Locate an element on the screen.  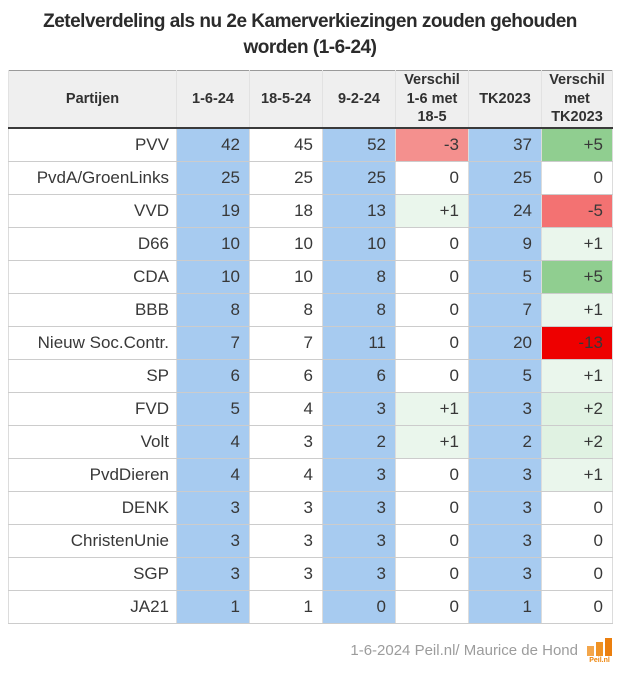
seats-cell: 18 is located at coordinates (286, 211).